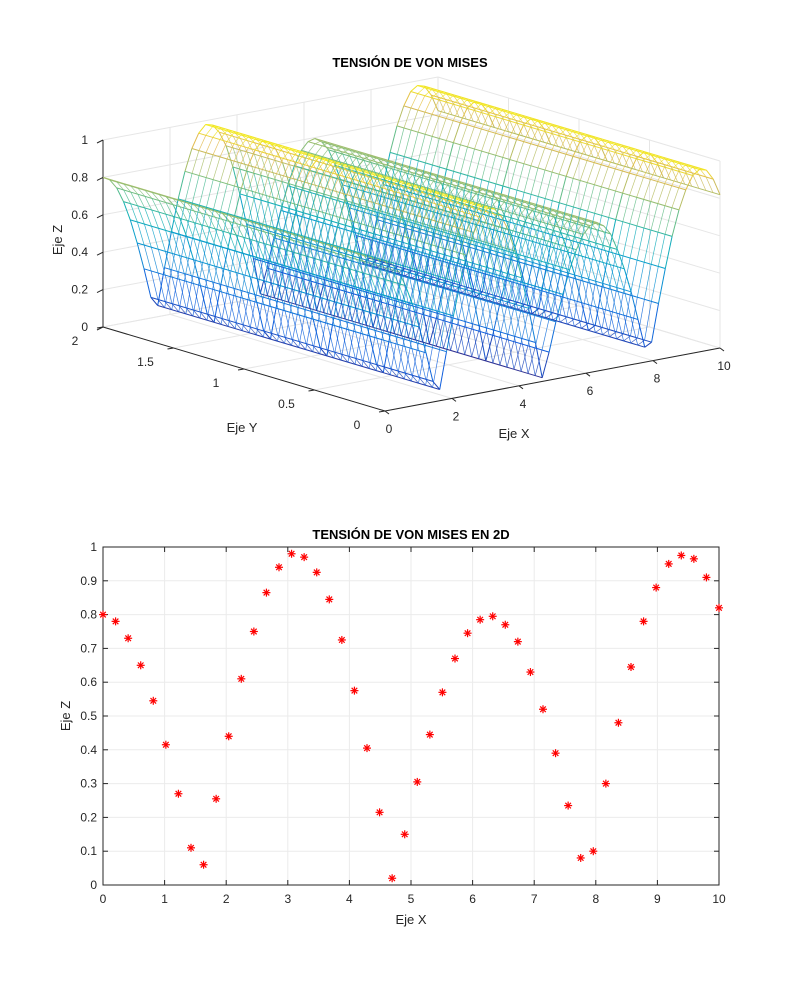 Image resolution: width=794 pixels, height=994 pixels. I want to click on scatter-plot-y-axis-label: Eje Z, so click(65, 716).